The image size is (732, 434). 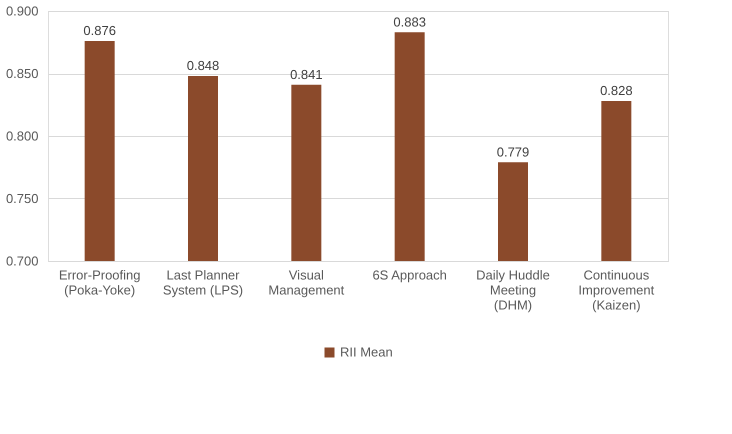 I want to click on y-tick-label: 0.700, so click(x=22, y=261).